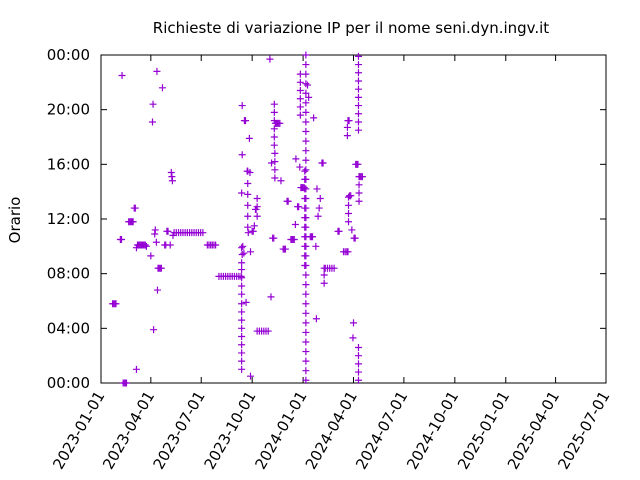 The height and width of the screenshot is (480, 640). I want to click on x-tick-label: 2023-01-01, so click(78, 430).